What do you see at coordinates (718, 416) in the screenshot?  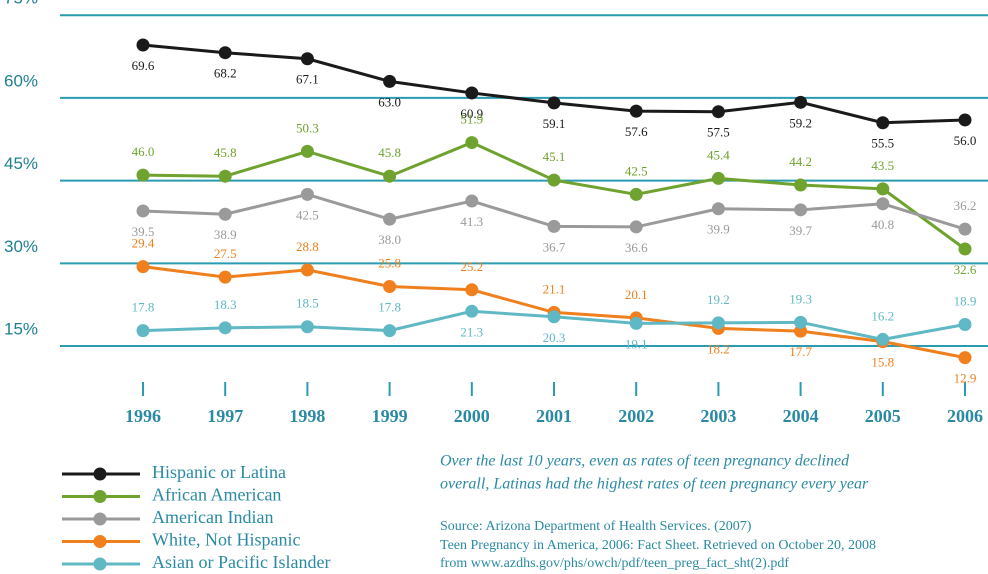 I see `x-tick-label: 2003` at bounding box center [718, 416].